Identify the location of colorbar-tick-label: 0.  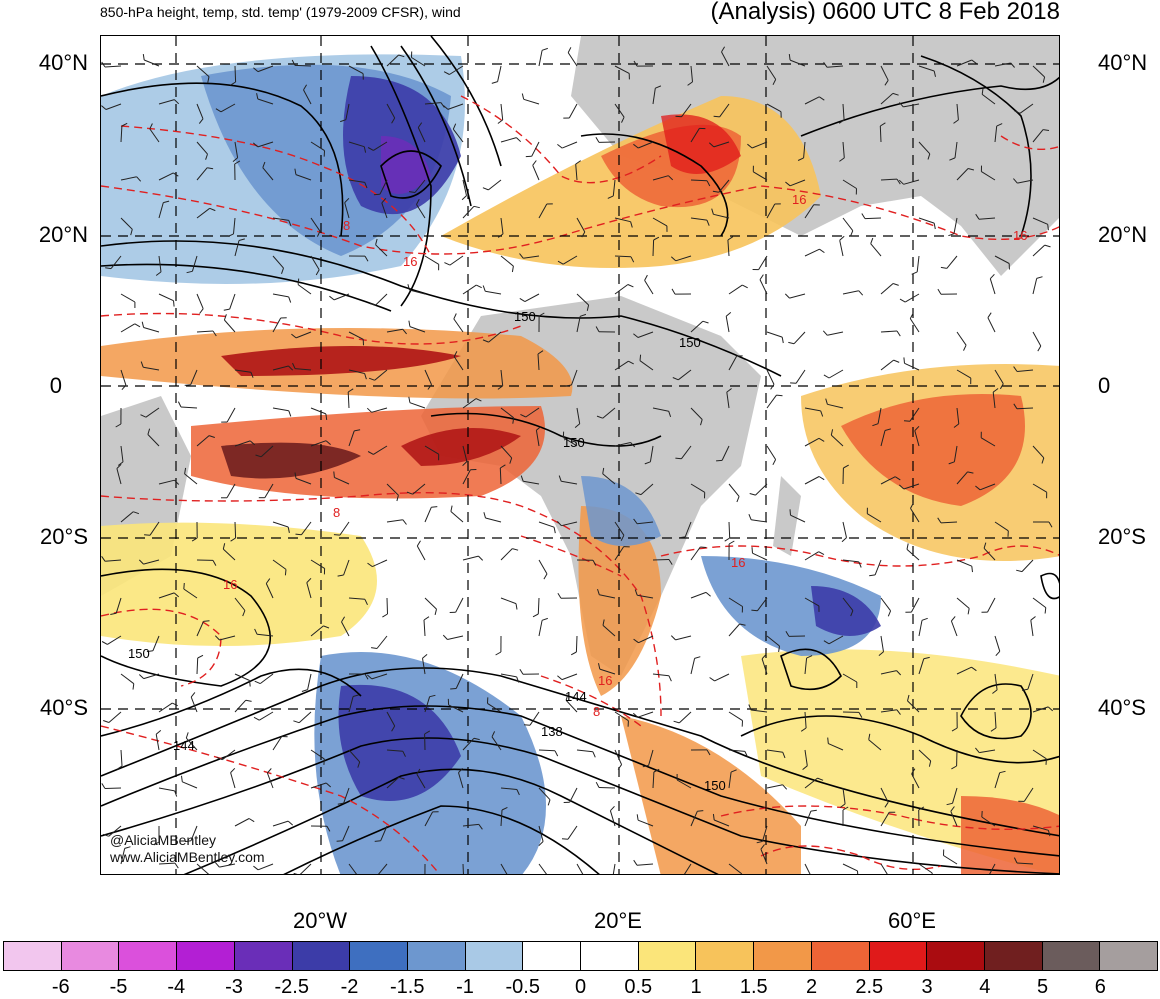
(580, 987).